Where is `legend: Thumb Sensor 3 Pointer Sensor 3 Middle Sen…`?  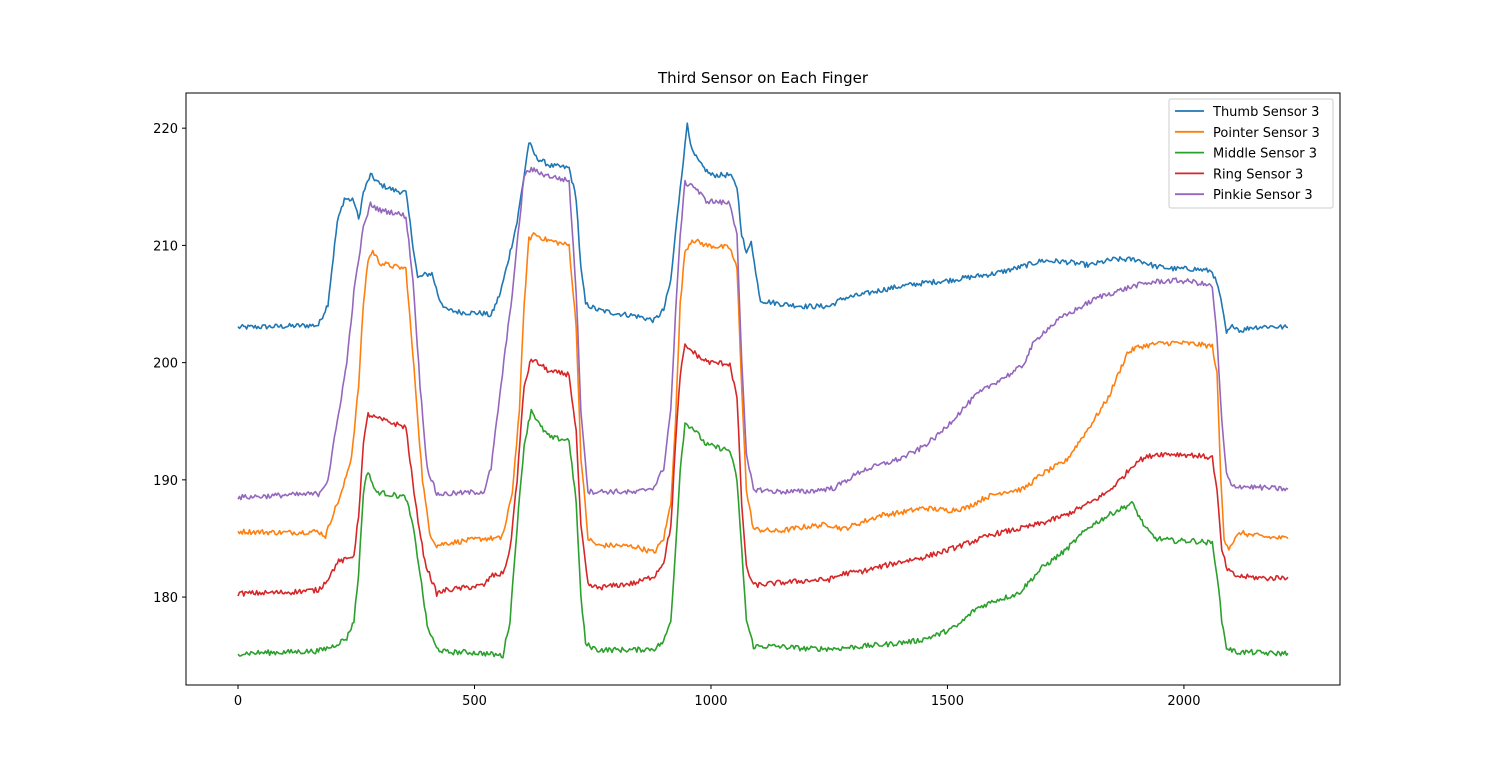 legend: Thumb Sensor 3 Pointer Sensor 3 Middle Sen… is located at coordinates (1251, 153).